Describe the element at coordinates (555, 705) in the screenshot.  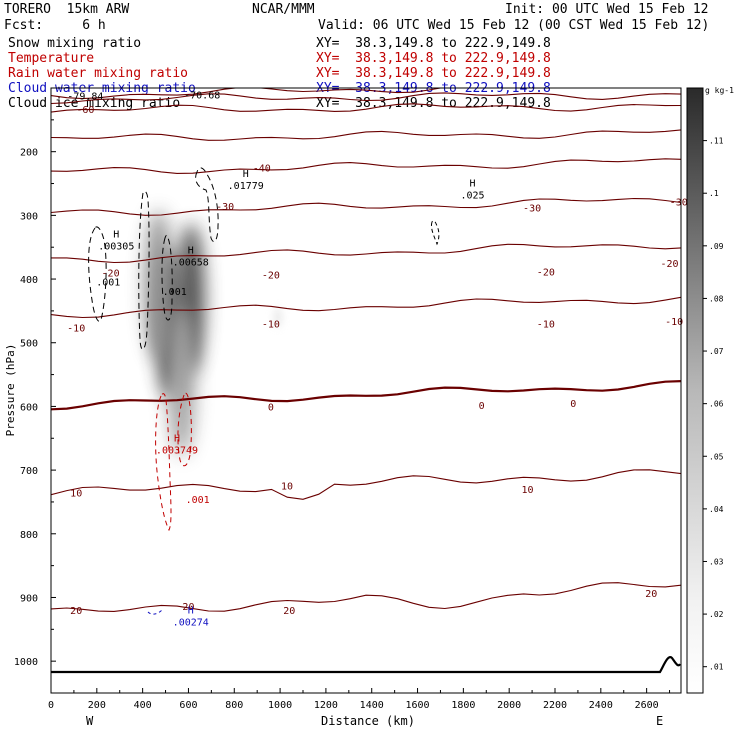
I see `x-tick-label: 2200` at that location.